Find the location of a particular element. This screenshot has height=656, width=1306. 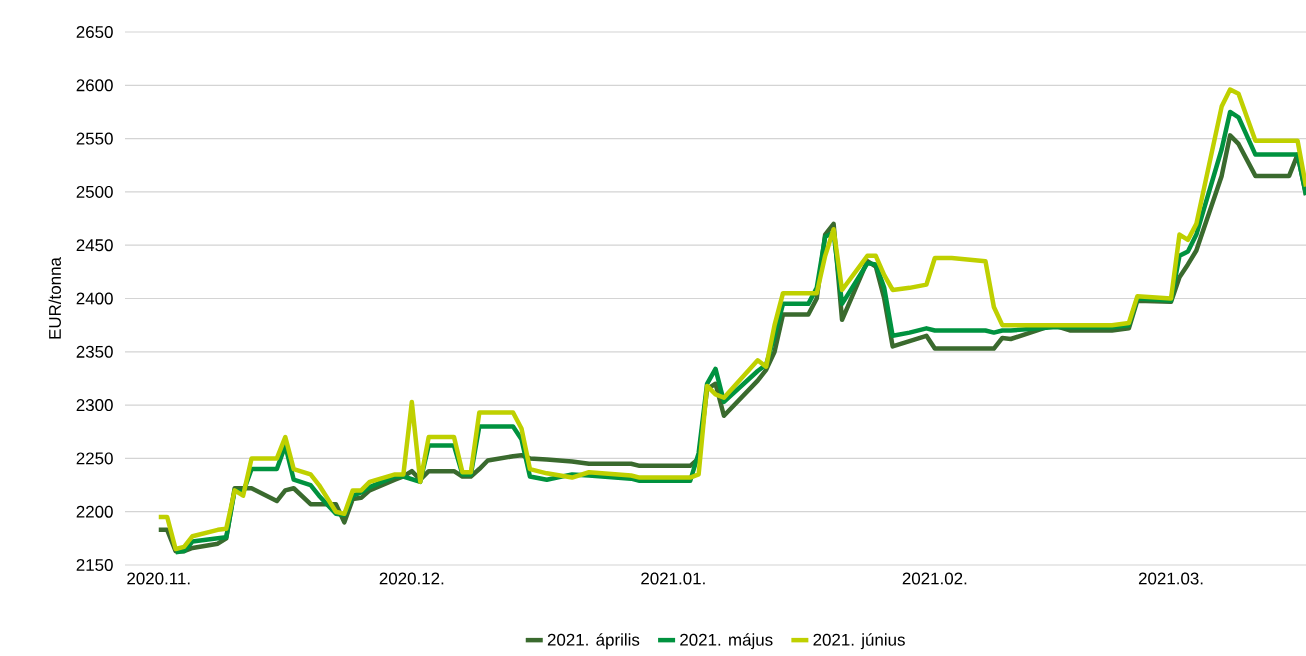

y-tick-label: 2550 is located at coordinates (94, 138).